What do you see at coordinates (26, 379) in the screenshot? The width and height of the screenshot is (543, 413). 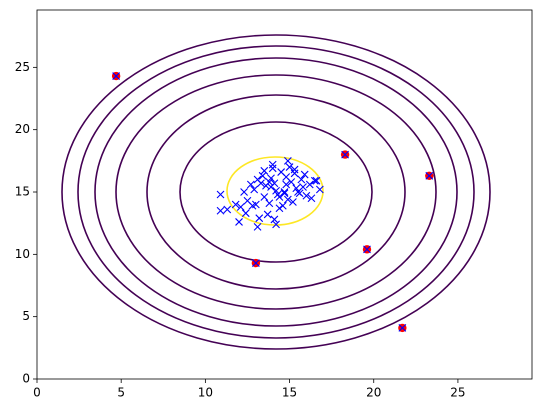 I see `y-tick-label: 0` at bounding box center [26, 379].